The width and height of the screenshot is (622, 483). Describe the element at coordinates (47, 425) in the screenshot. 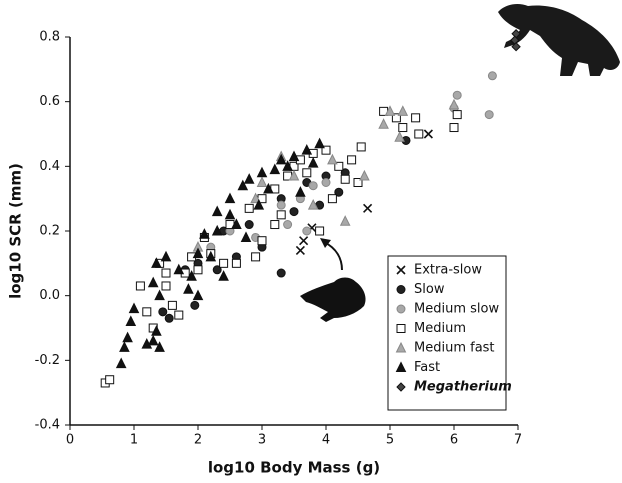

I see `y-tick-label: -0.4` at that location.